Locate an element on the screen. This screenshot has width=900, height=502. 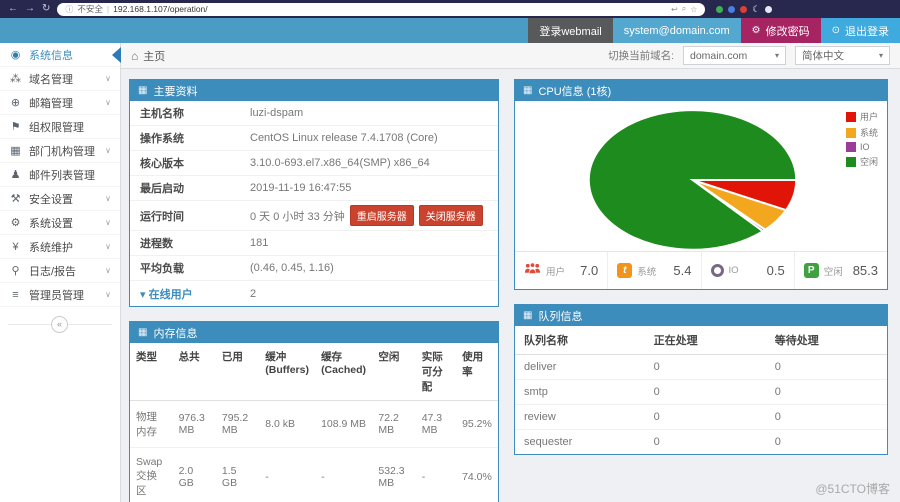
cpu-stat-value: 5.4 is located at coordinates (682, 270).